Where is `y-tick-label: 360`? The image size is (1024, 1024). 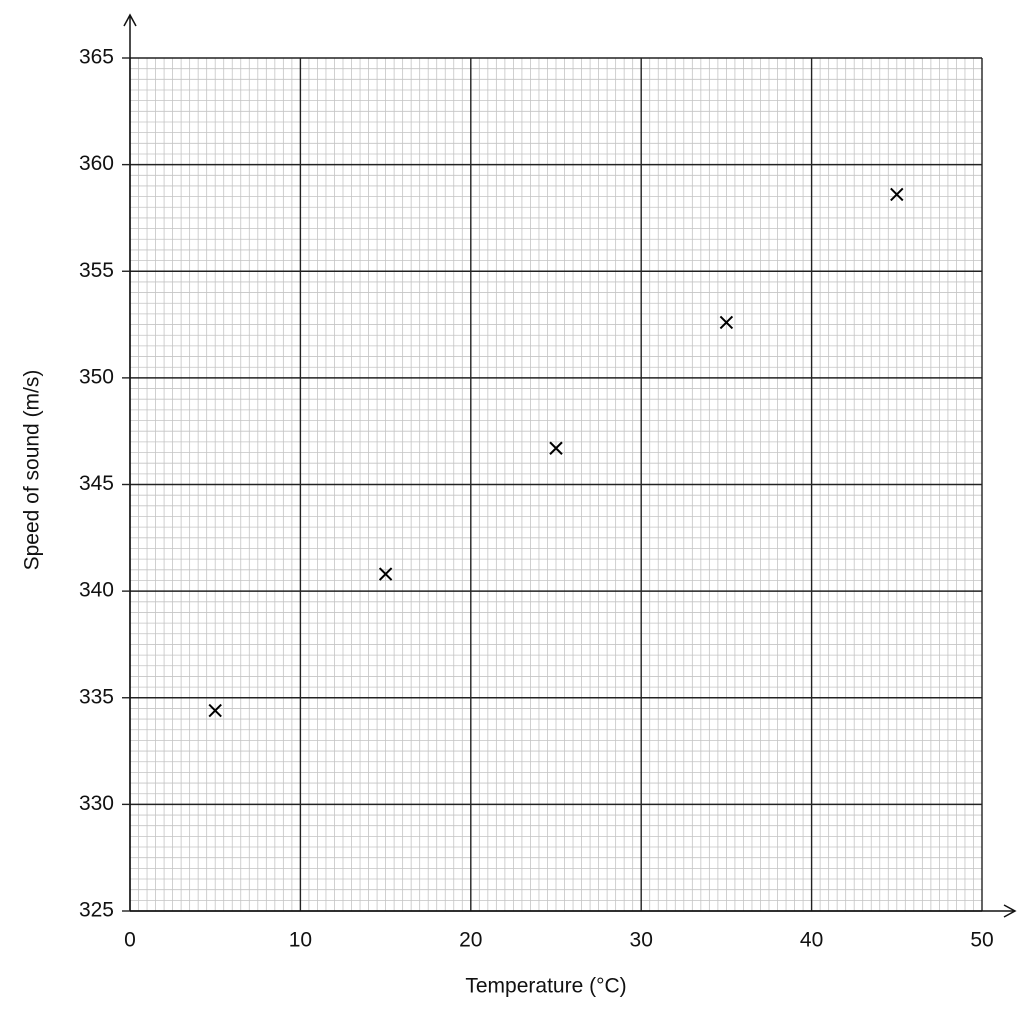 y-tick-label: 360 is located at coordinates (96, 163).